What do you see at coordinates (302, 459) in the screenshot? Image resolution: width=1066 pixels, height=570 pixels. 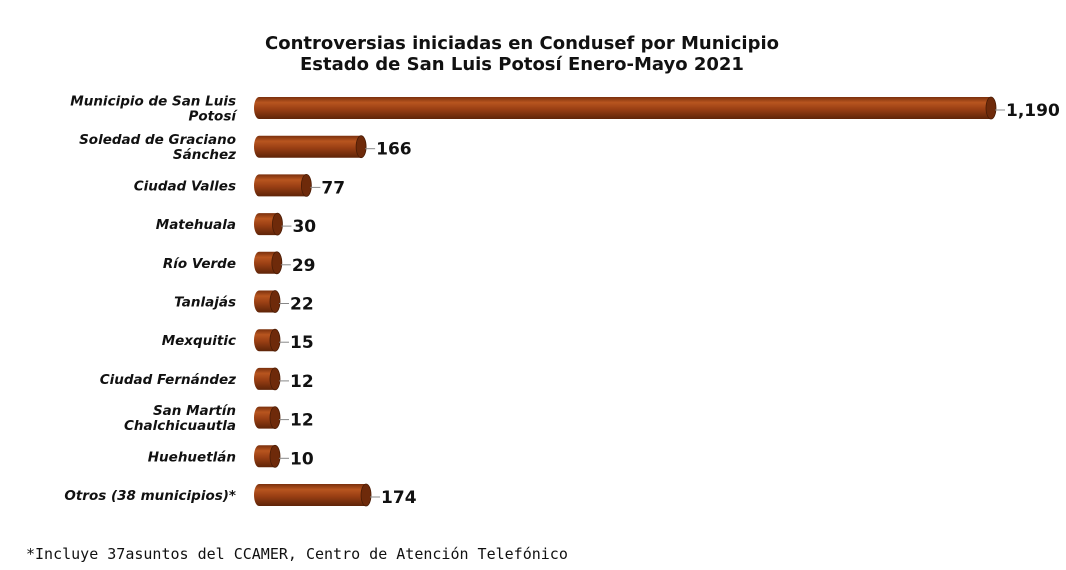 I see `value-label-9: 10` at bounding box center [302, 459].